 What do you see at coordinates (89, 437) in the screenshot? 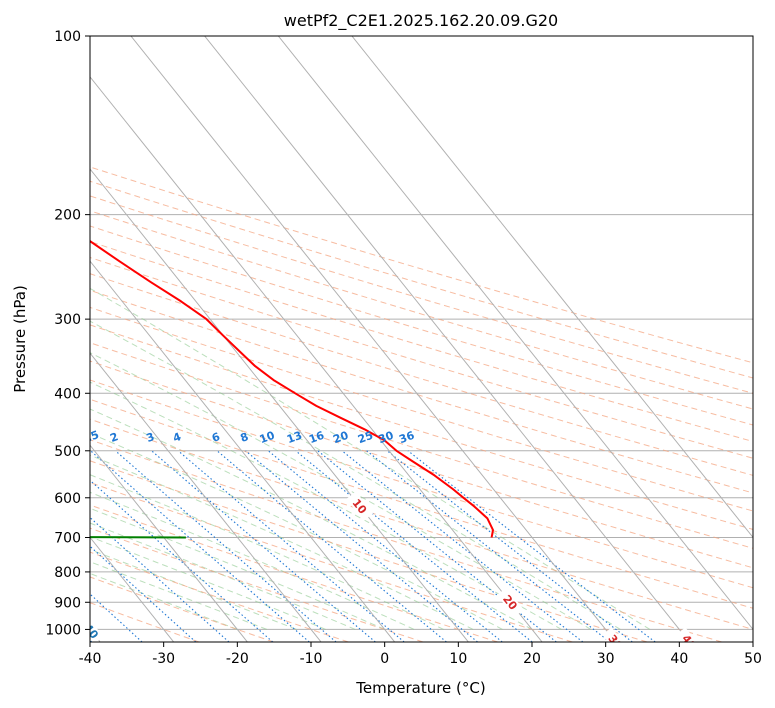
I see `mixing-ratio-label: 1.5` at bounding box center [89, 437].